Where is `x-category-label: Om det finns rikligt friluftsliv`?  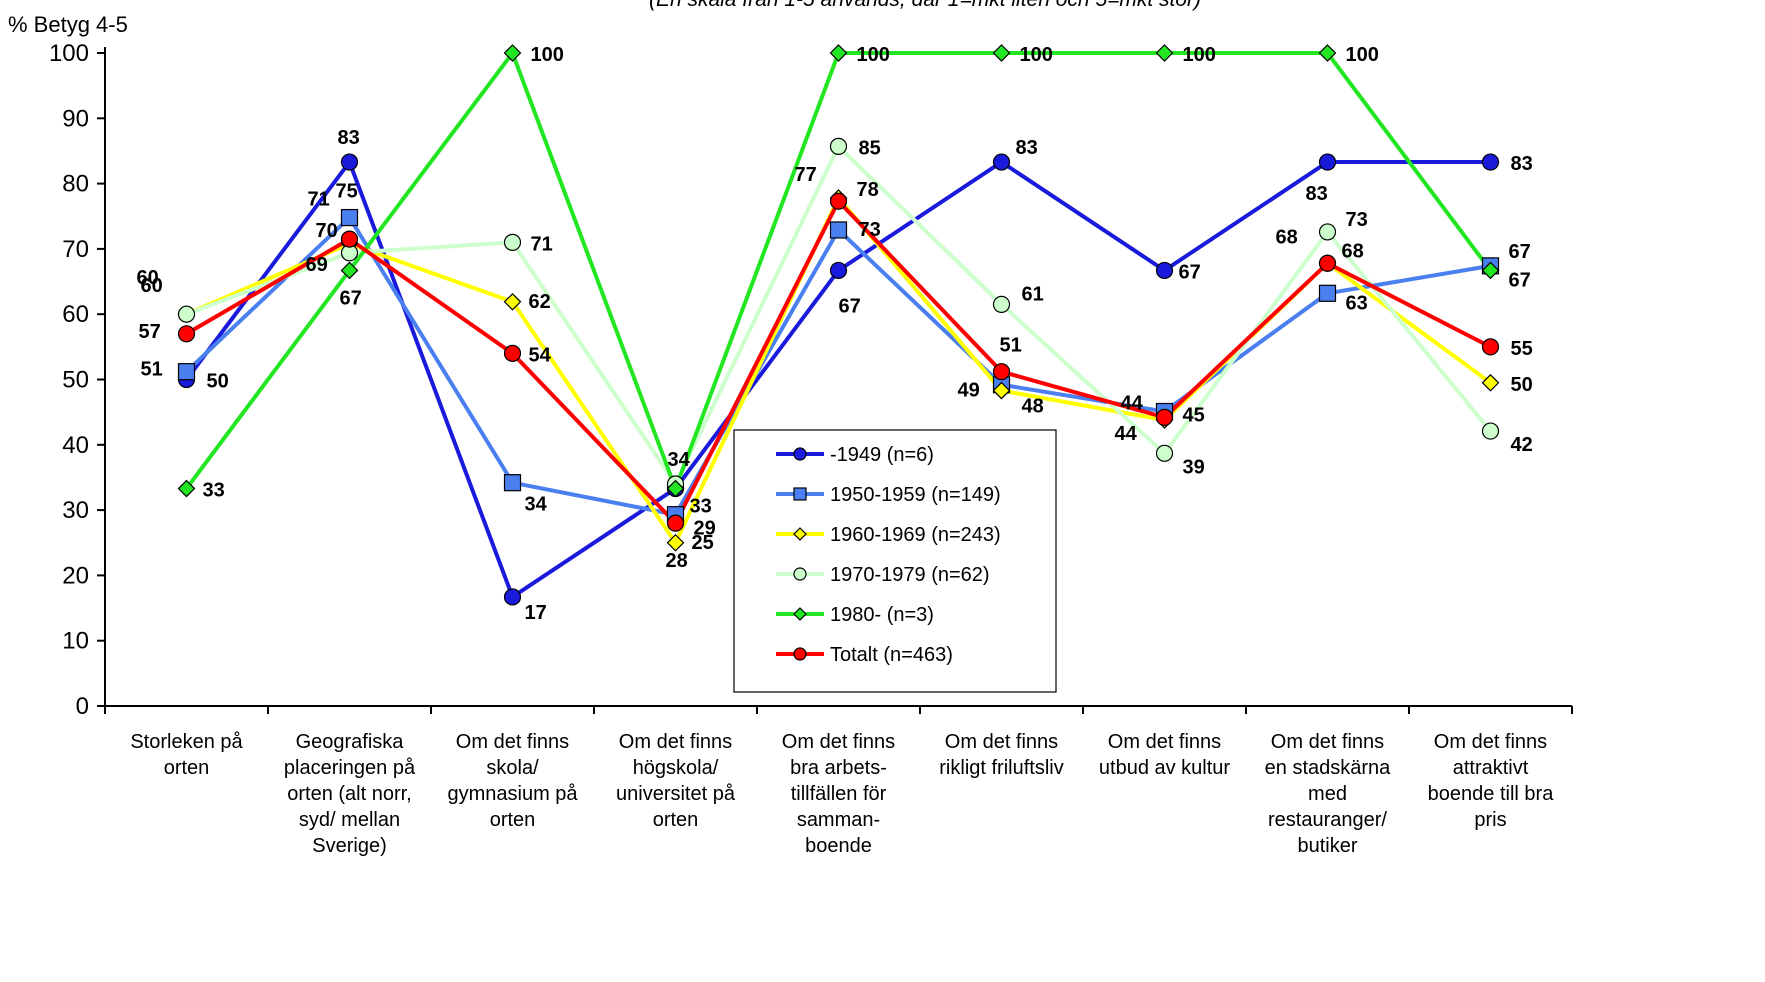 x-category-label: Om det finns rikligt friluftsliv is located at coordinates (1001, 755).